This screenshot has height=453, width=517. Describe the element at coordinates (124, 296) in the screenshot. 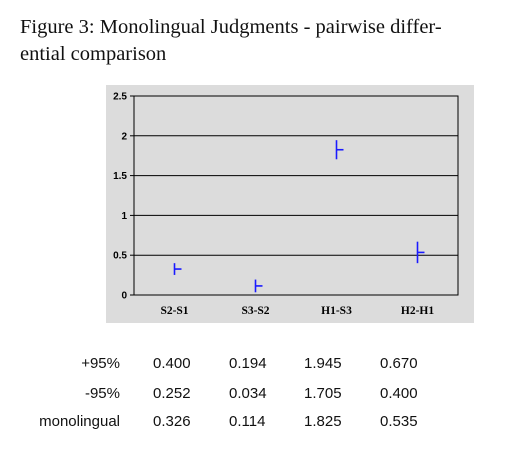

I see `y-tick-label-0: 0` at that location.